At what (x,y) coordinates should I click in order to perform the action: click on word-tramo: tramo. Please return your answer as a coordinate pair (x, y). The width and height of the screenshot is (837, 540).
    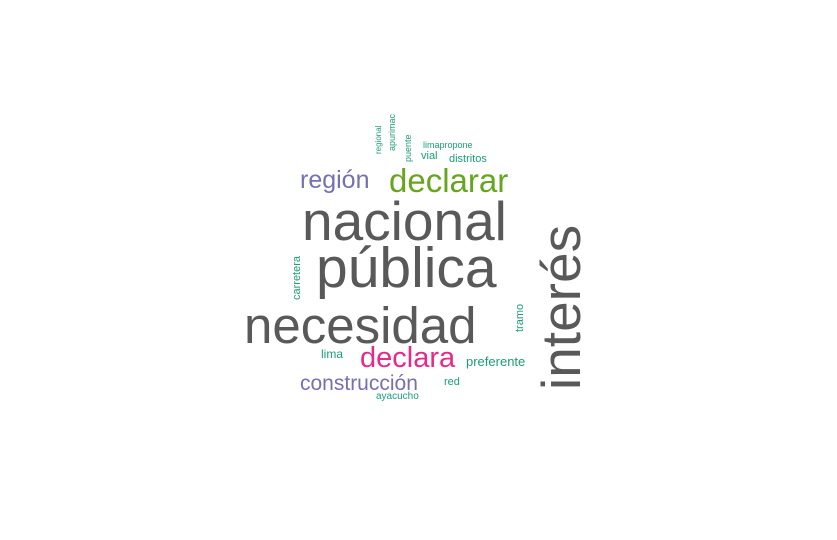
    Looking at the image, I should click on (520, 317).